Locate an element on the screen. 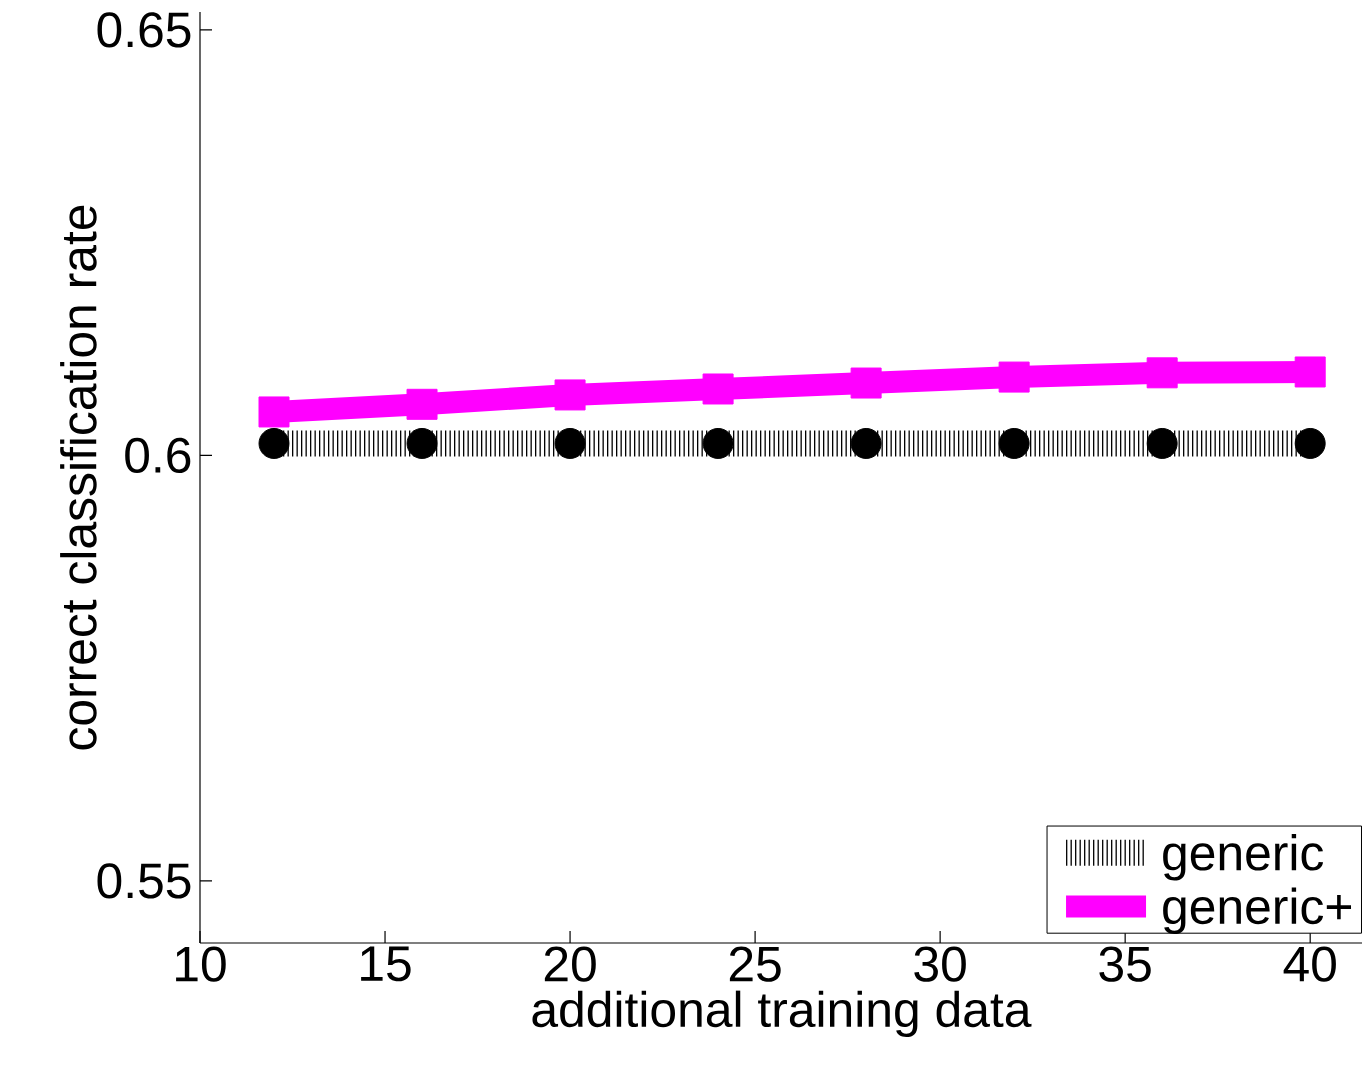  x-tick-label: 35 is located at coordinates (1125, 964).